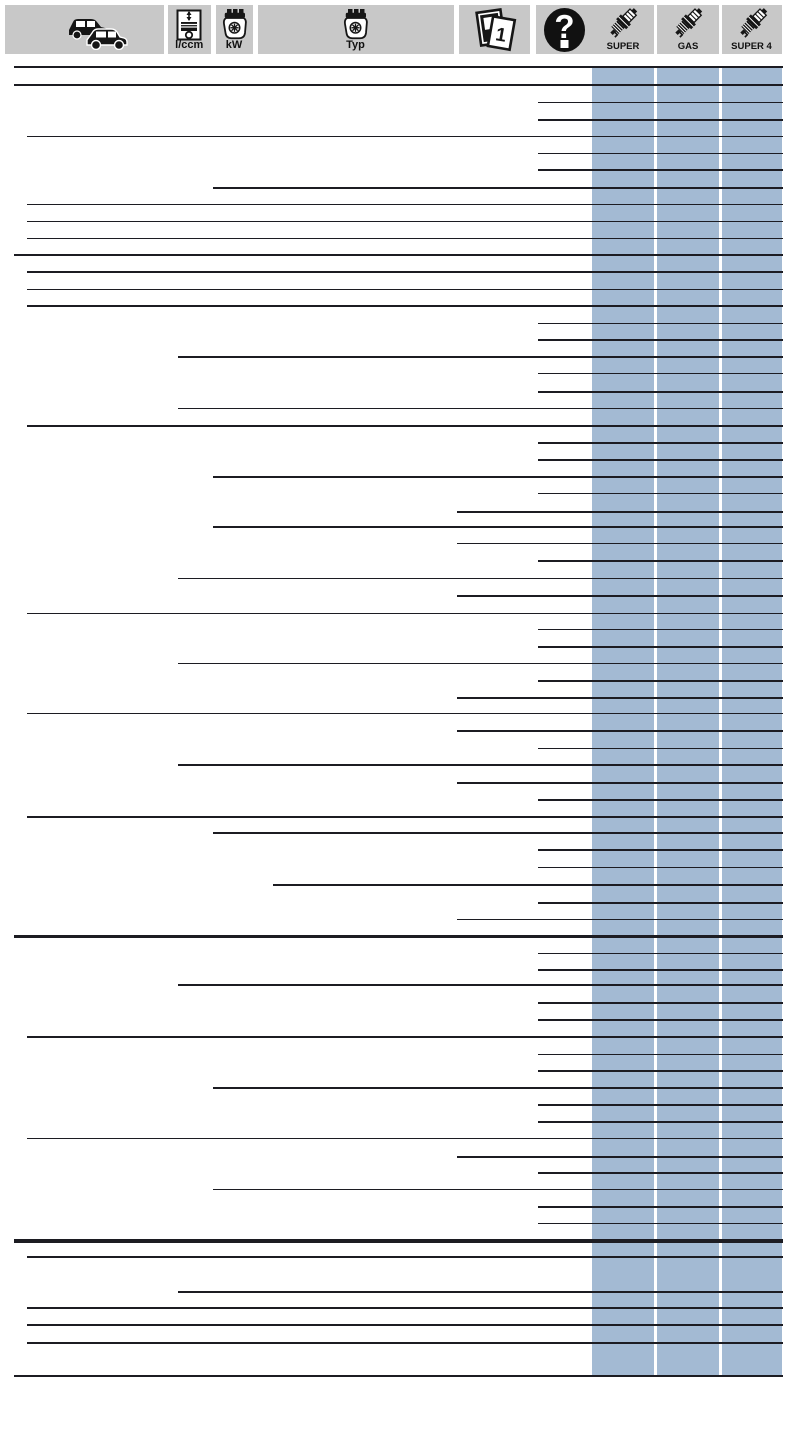  Describe the element at coordinates (355, 24) in the screenshot. I see `engine-typ-icon` at that location.